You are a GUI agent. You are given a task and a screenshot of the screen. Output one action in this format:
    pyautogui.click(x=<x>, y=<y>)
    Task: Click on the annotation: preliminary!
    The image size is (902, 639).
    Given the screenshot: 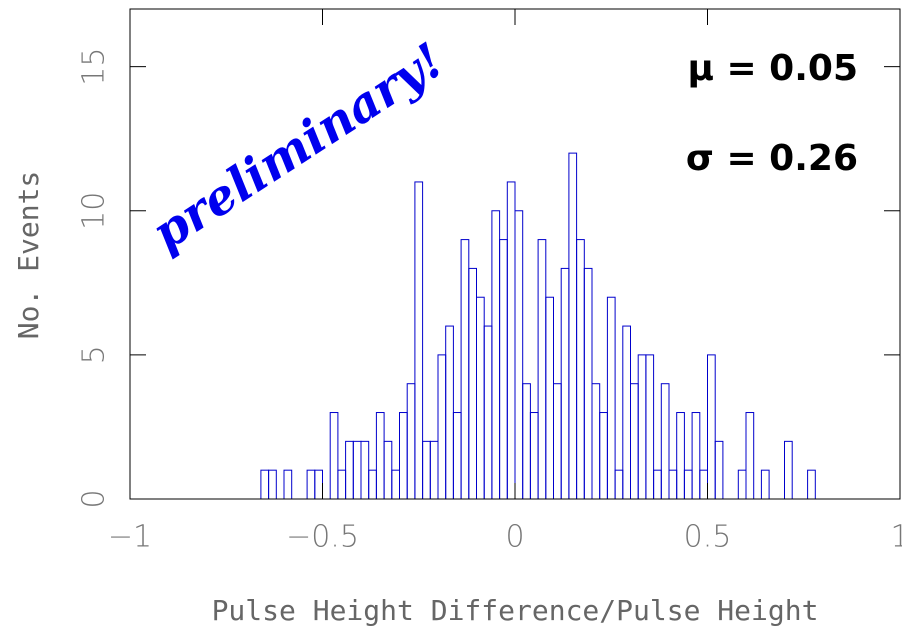 What is the action you would take?
    pyautogui.click(x=298, y=146)
    